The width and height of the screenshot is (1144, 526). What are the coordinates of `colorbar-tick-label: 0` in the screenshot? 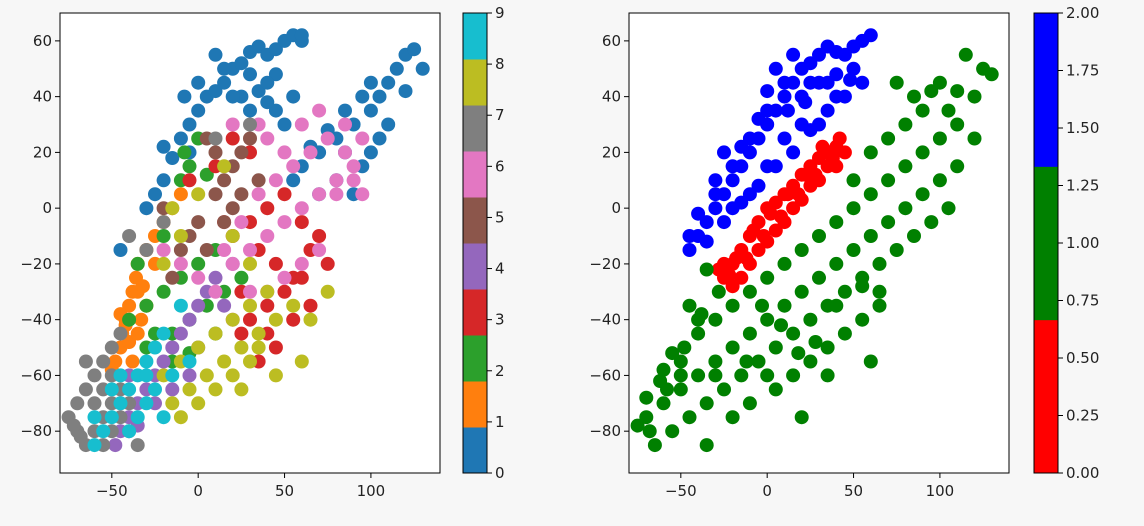 It's located at (500, 473).